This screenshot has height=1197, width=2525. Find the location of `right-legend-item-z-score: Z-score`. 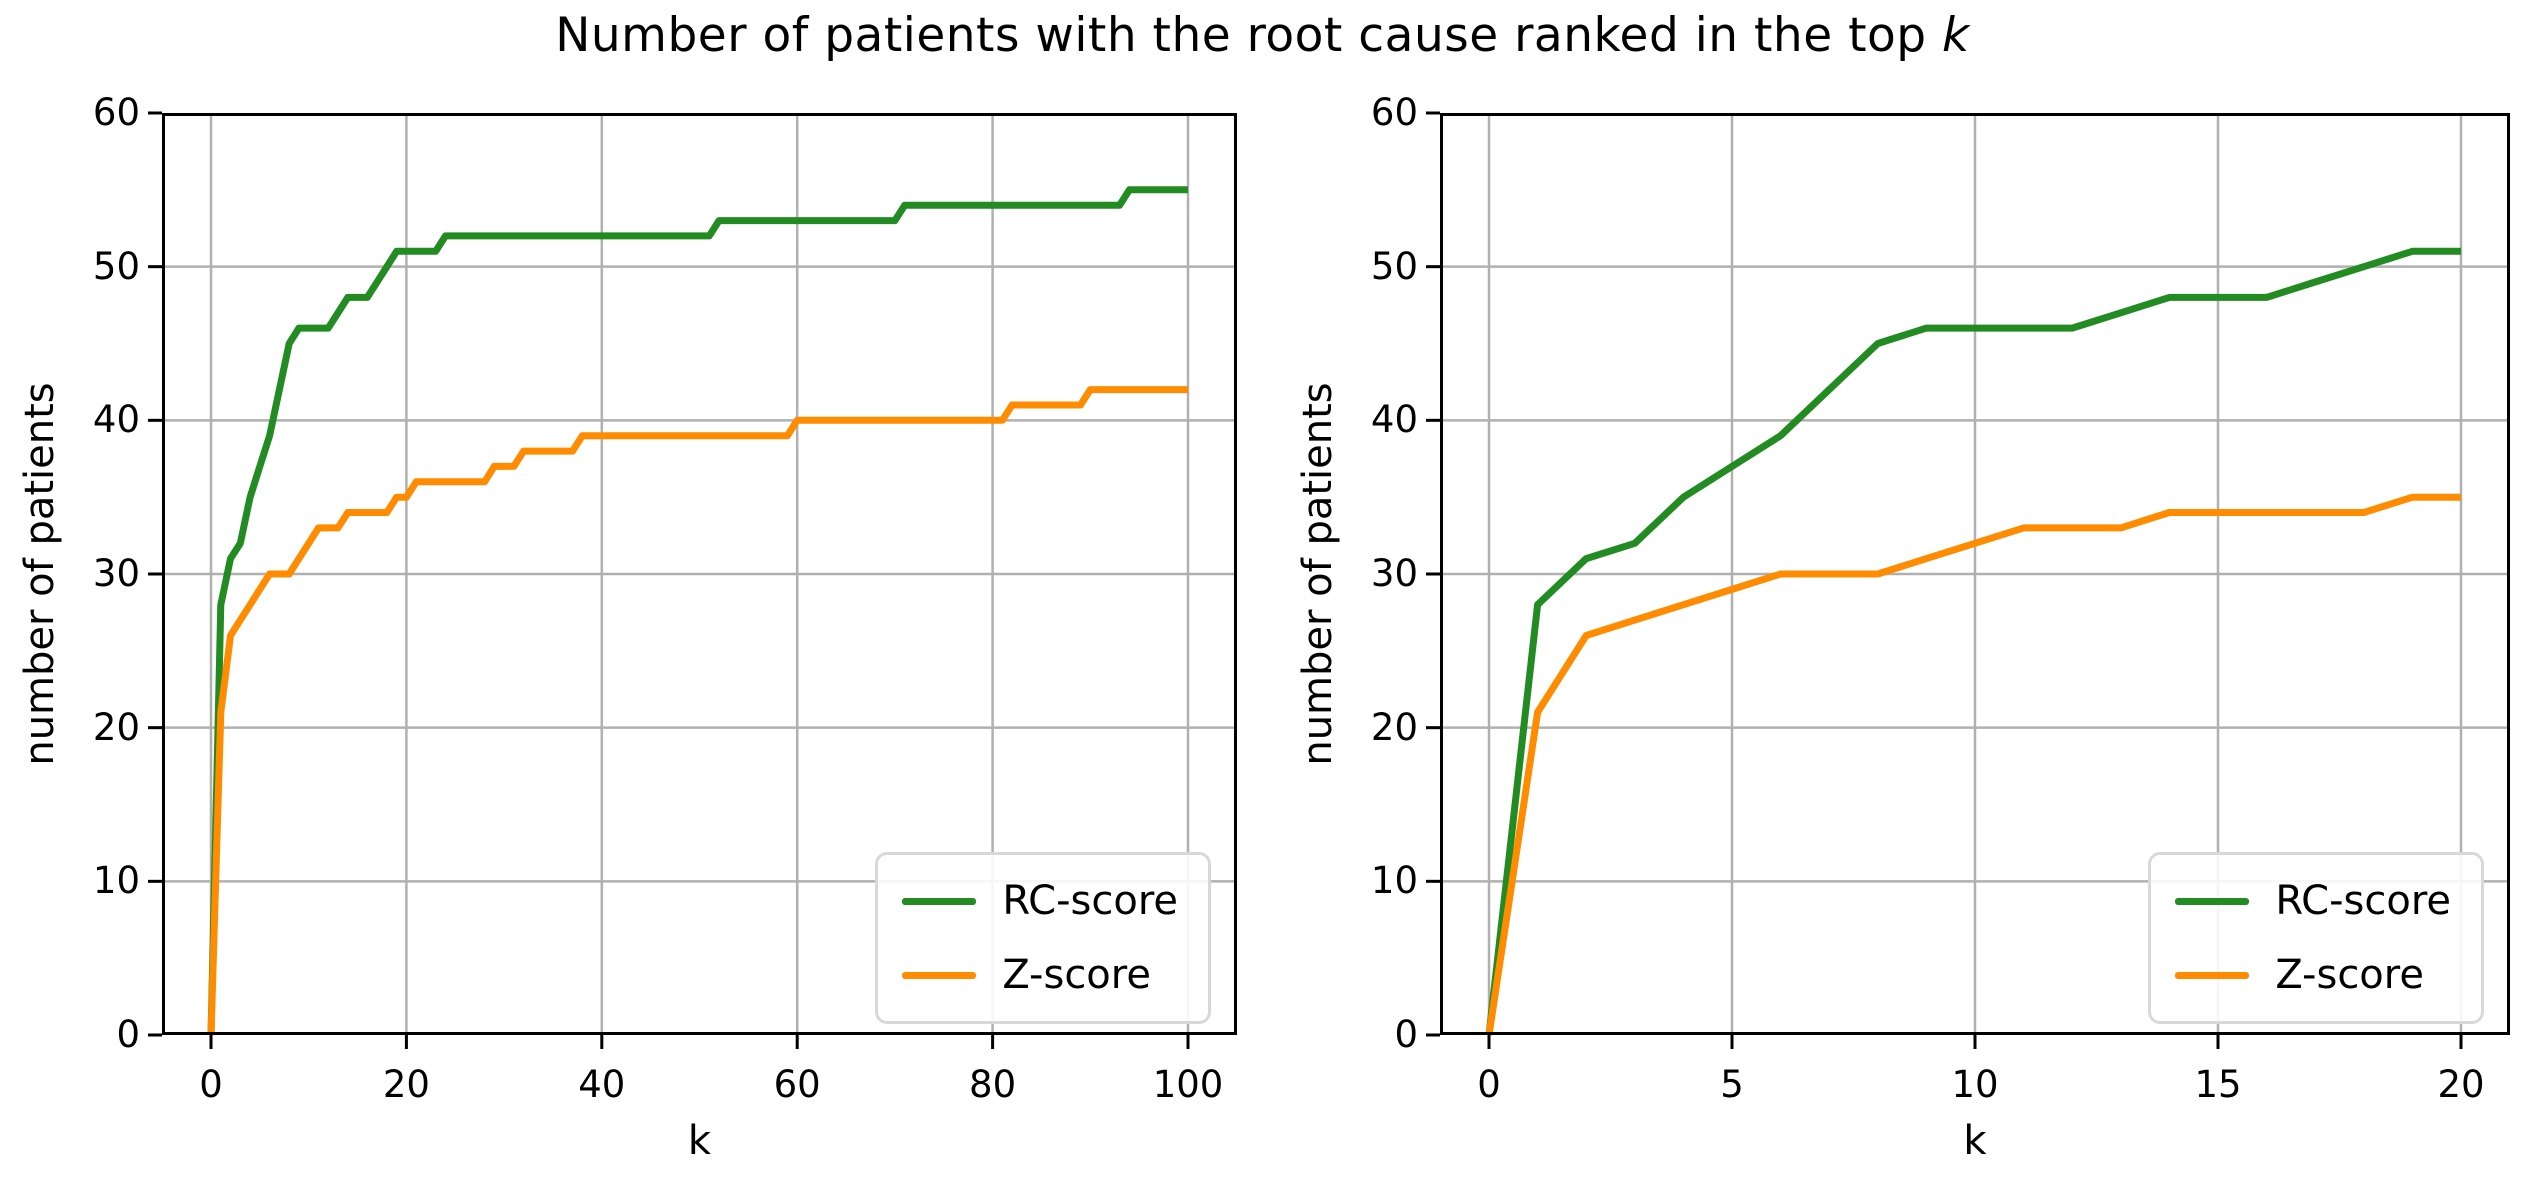

right-legend-item-z-score: Z-score is located at coordinates (2313, 975).